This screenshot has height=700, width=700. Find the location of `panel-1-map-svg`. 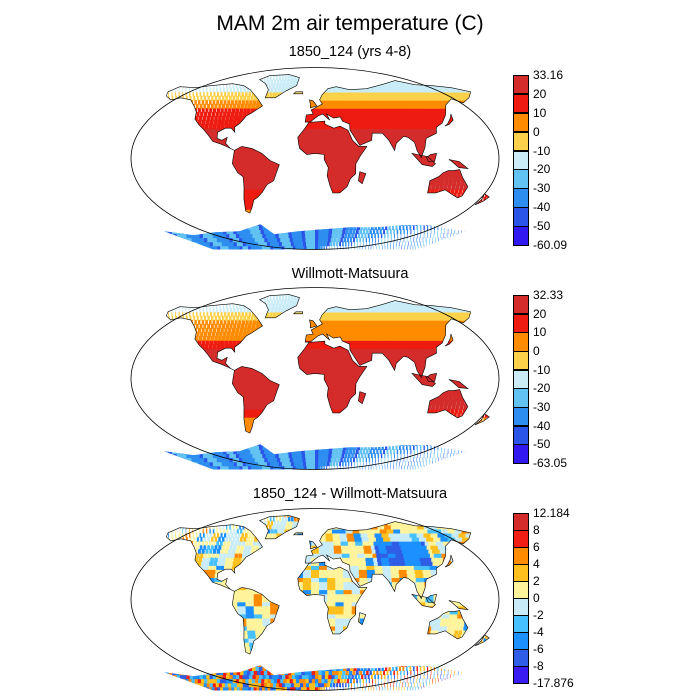

panel-1-map-svg is located at coordinates (315, 158).